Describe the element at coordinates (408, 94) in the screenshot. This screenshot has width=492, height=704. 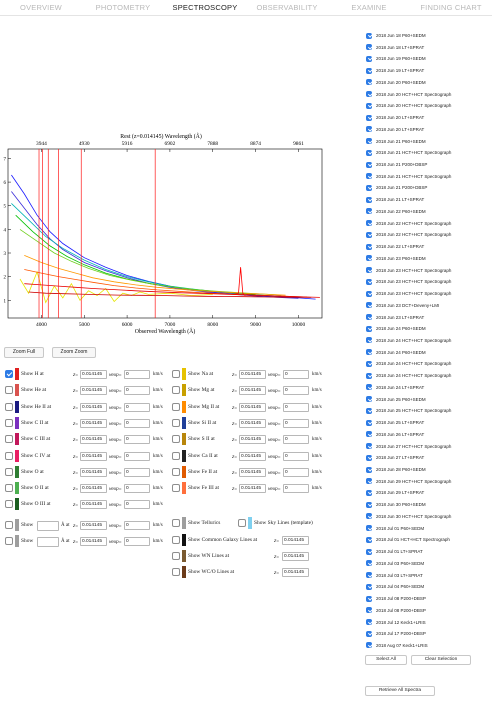
I see `spectrum-item: 2018 Jun 20 HCT+HCT Spectrograph` at that location.